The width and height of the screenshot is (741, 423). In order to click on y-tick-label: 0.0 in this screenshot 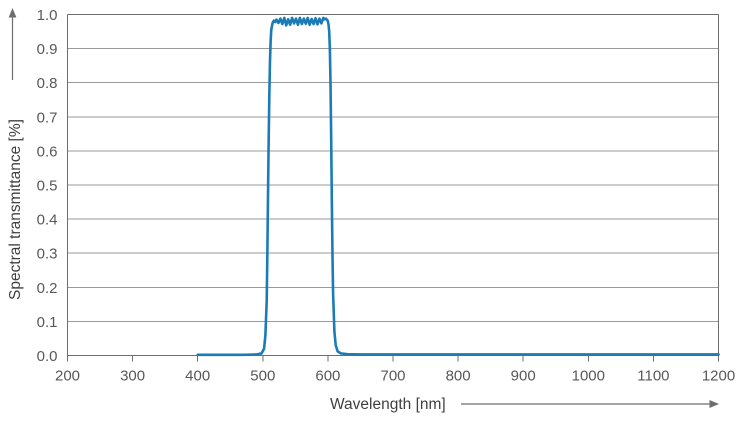, I will do `click(47, 356)`.